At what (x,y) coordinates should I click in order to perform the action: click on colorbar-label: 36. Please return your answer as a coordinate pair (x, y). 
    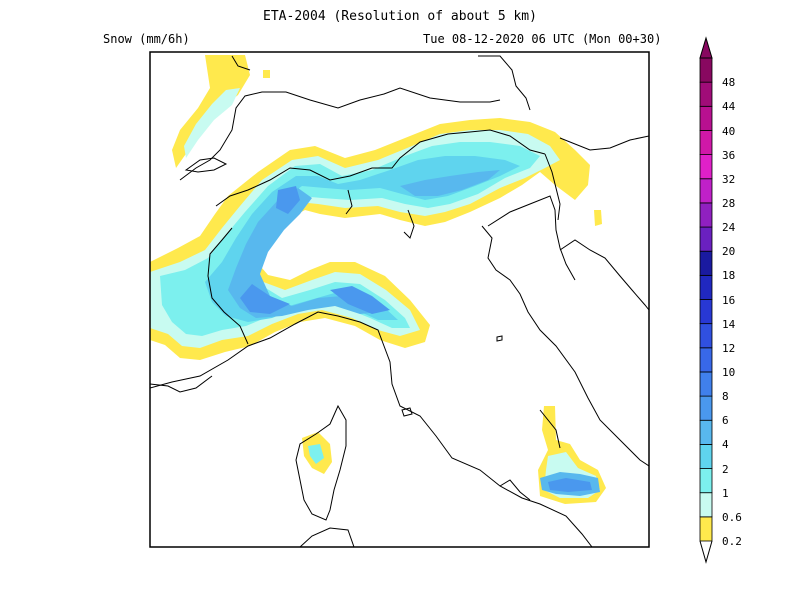
    Looking at the image, I should click on (729, 155).